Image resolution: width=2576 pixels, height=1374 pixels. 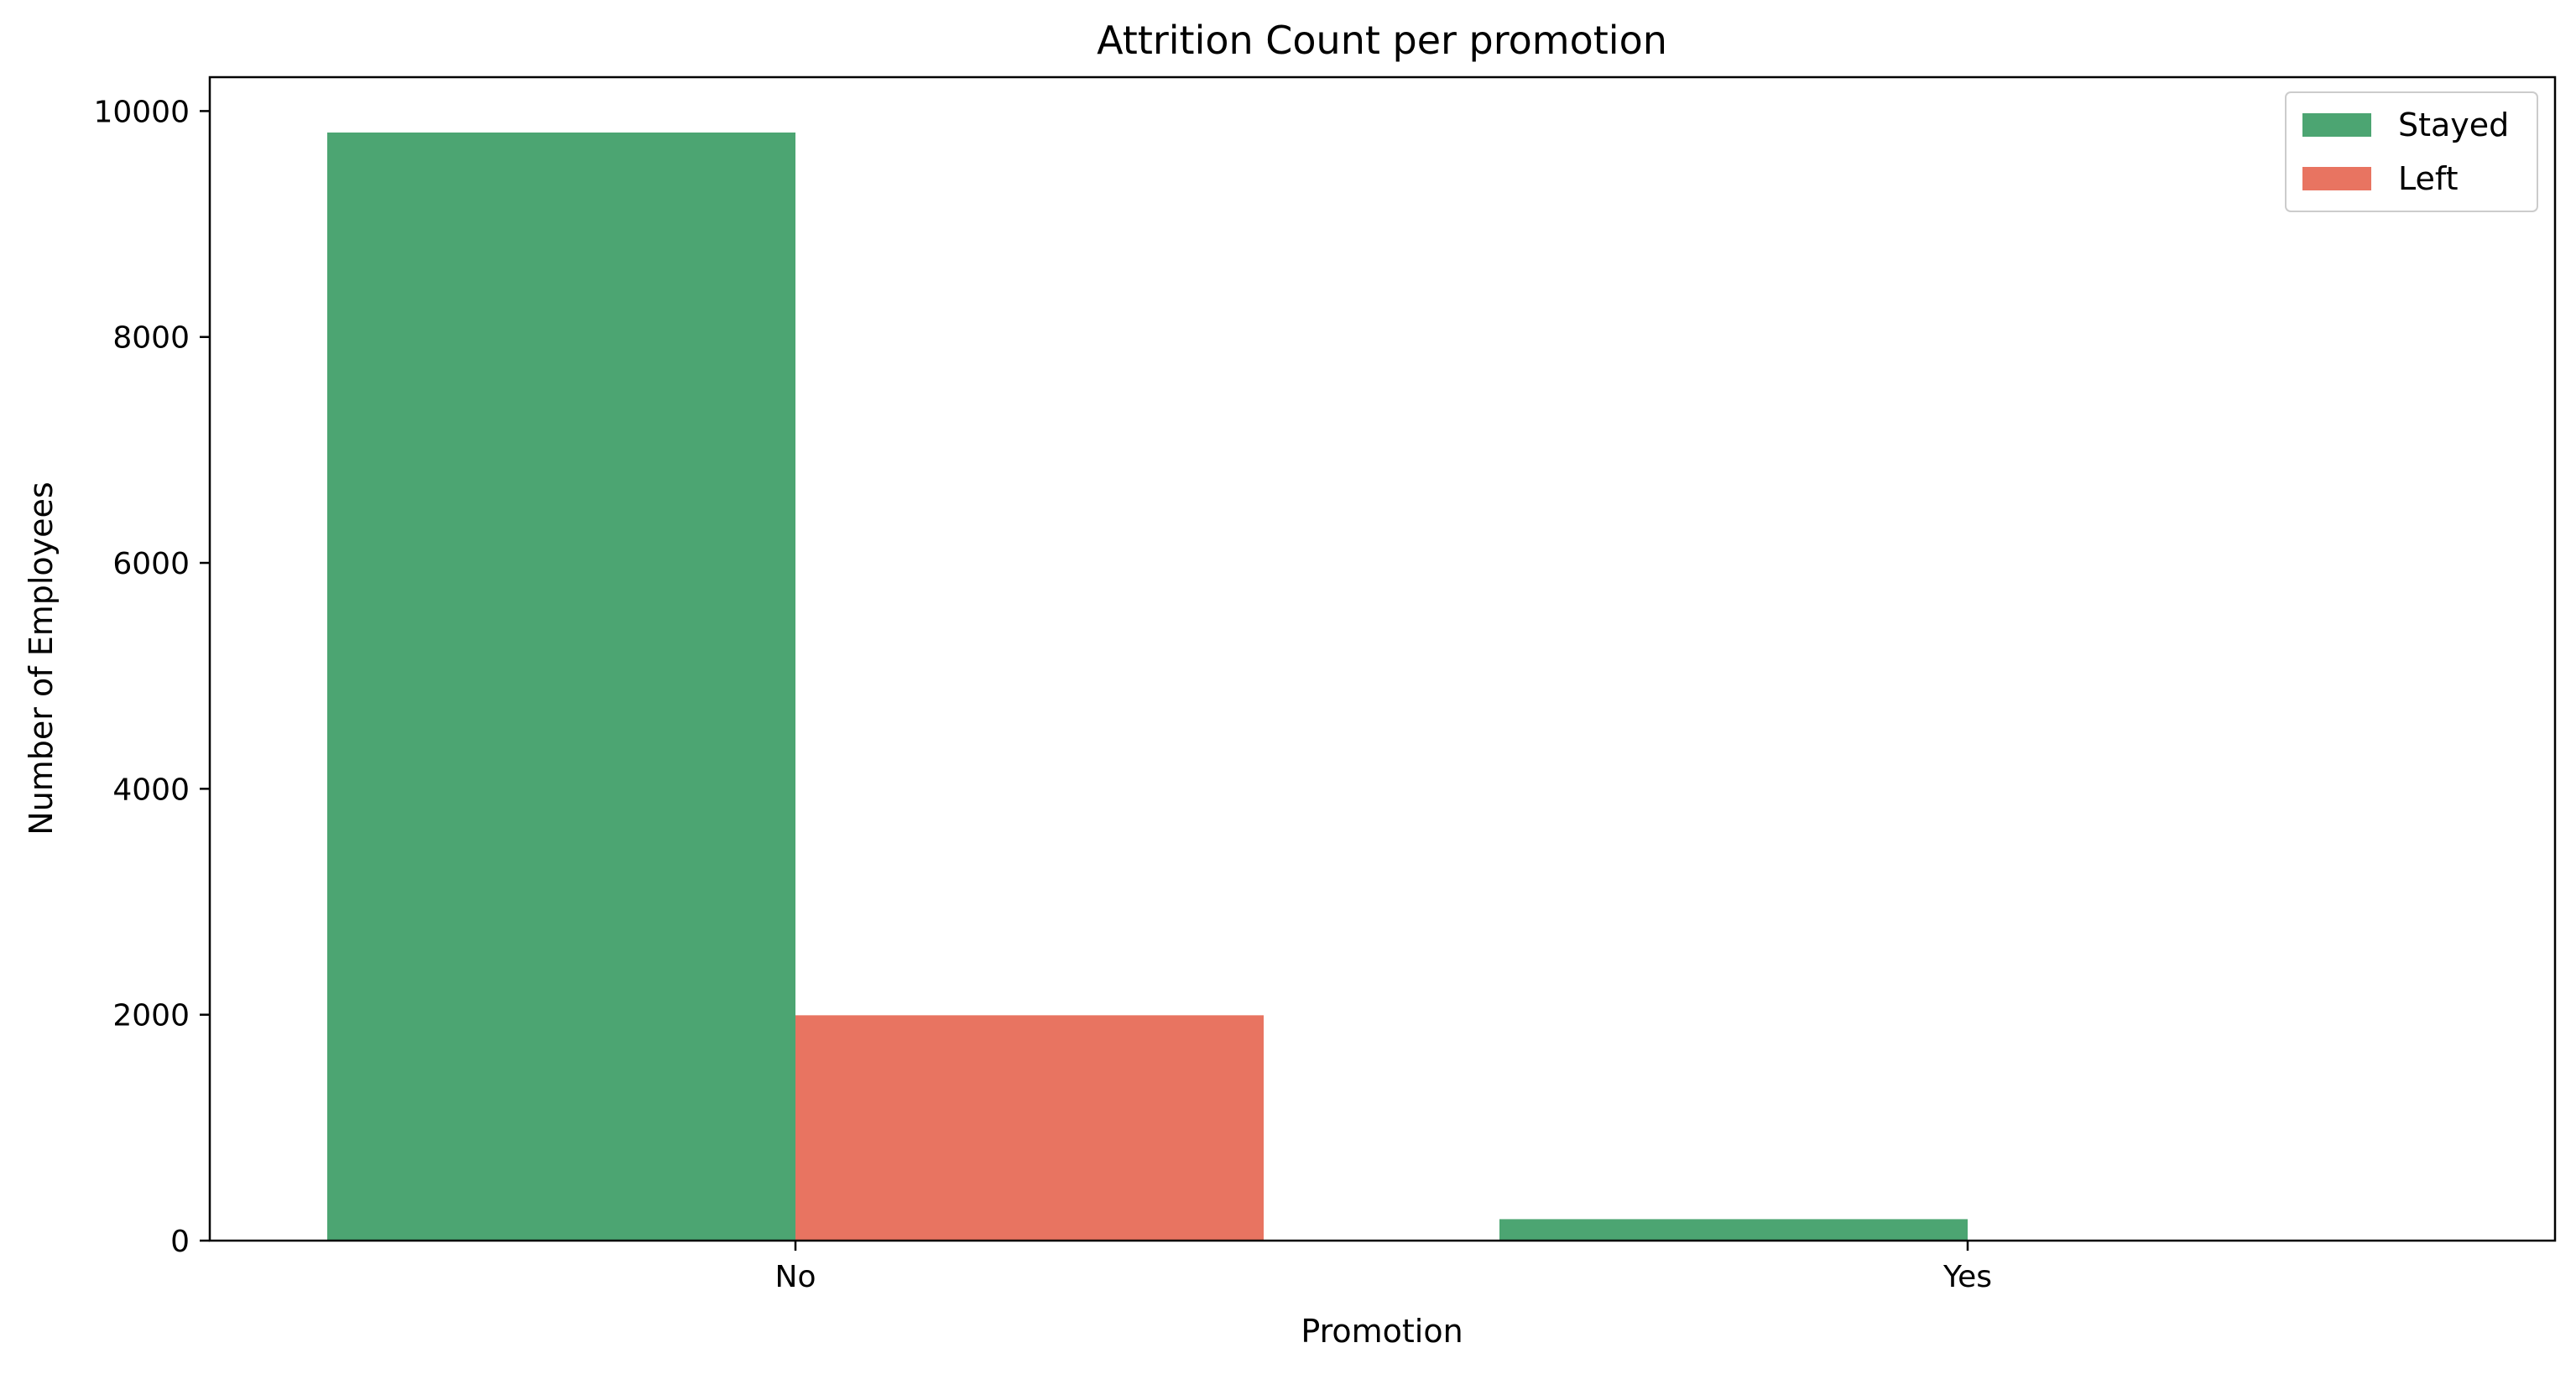 What do you see at coordinates (151, 790) in the screenshot?
I see `y-tick-label: 4000` at bounding box center [151, 790].